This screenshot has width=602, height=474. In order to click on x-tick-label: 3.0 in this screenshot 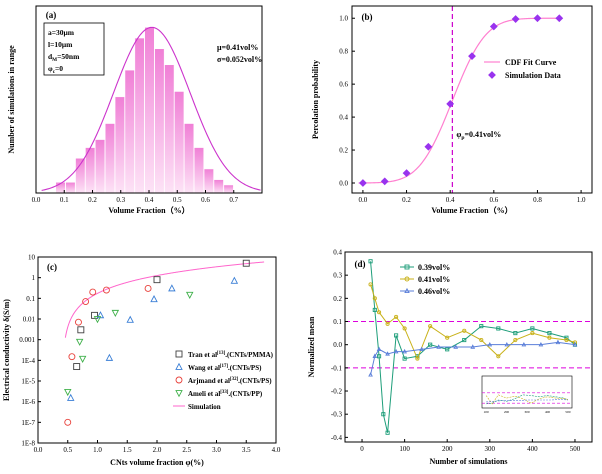, I will do `click(216, 450)`.